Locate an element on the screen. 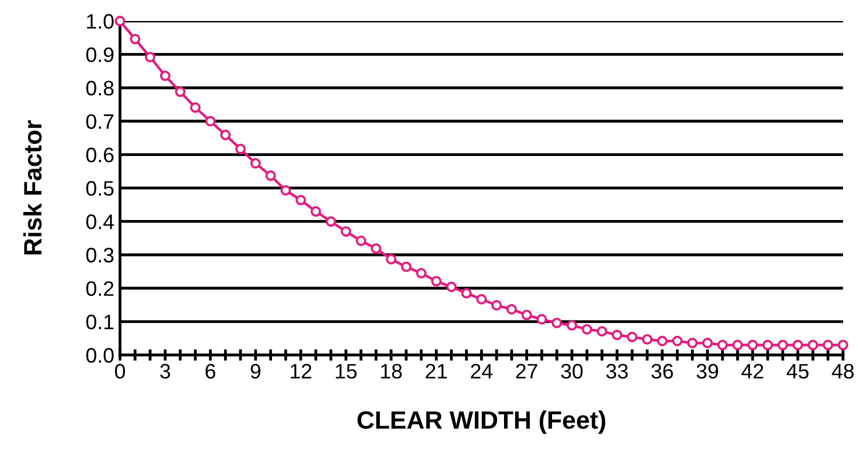  y-axis-title: Risk Factor is located at coordinates (32, 187).